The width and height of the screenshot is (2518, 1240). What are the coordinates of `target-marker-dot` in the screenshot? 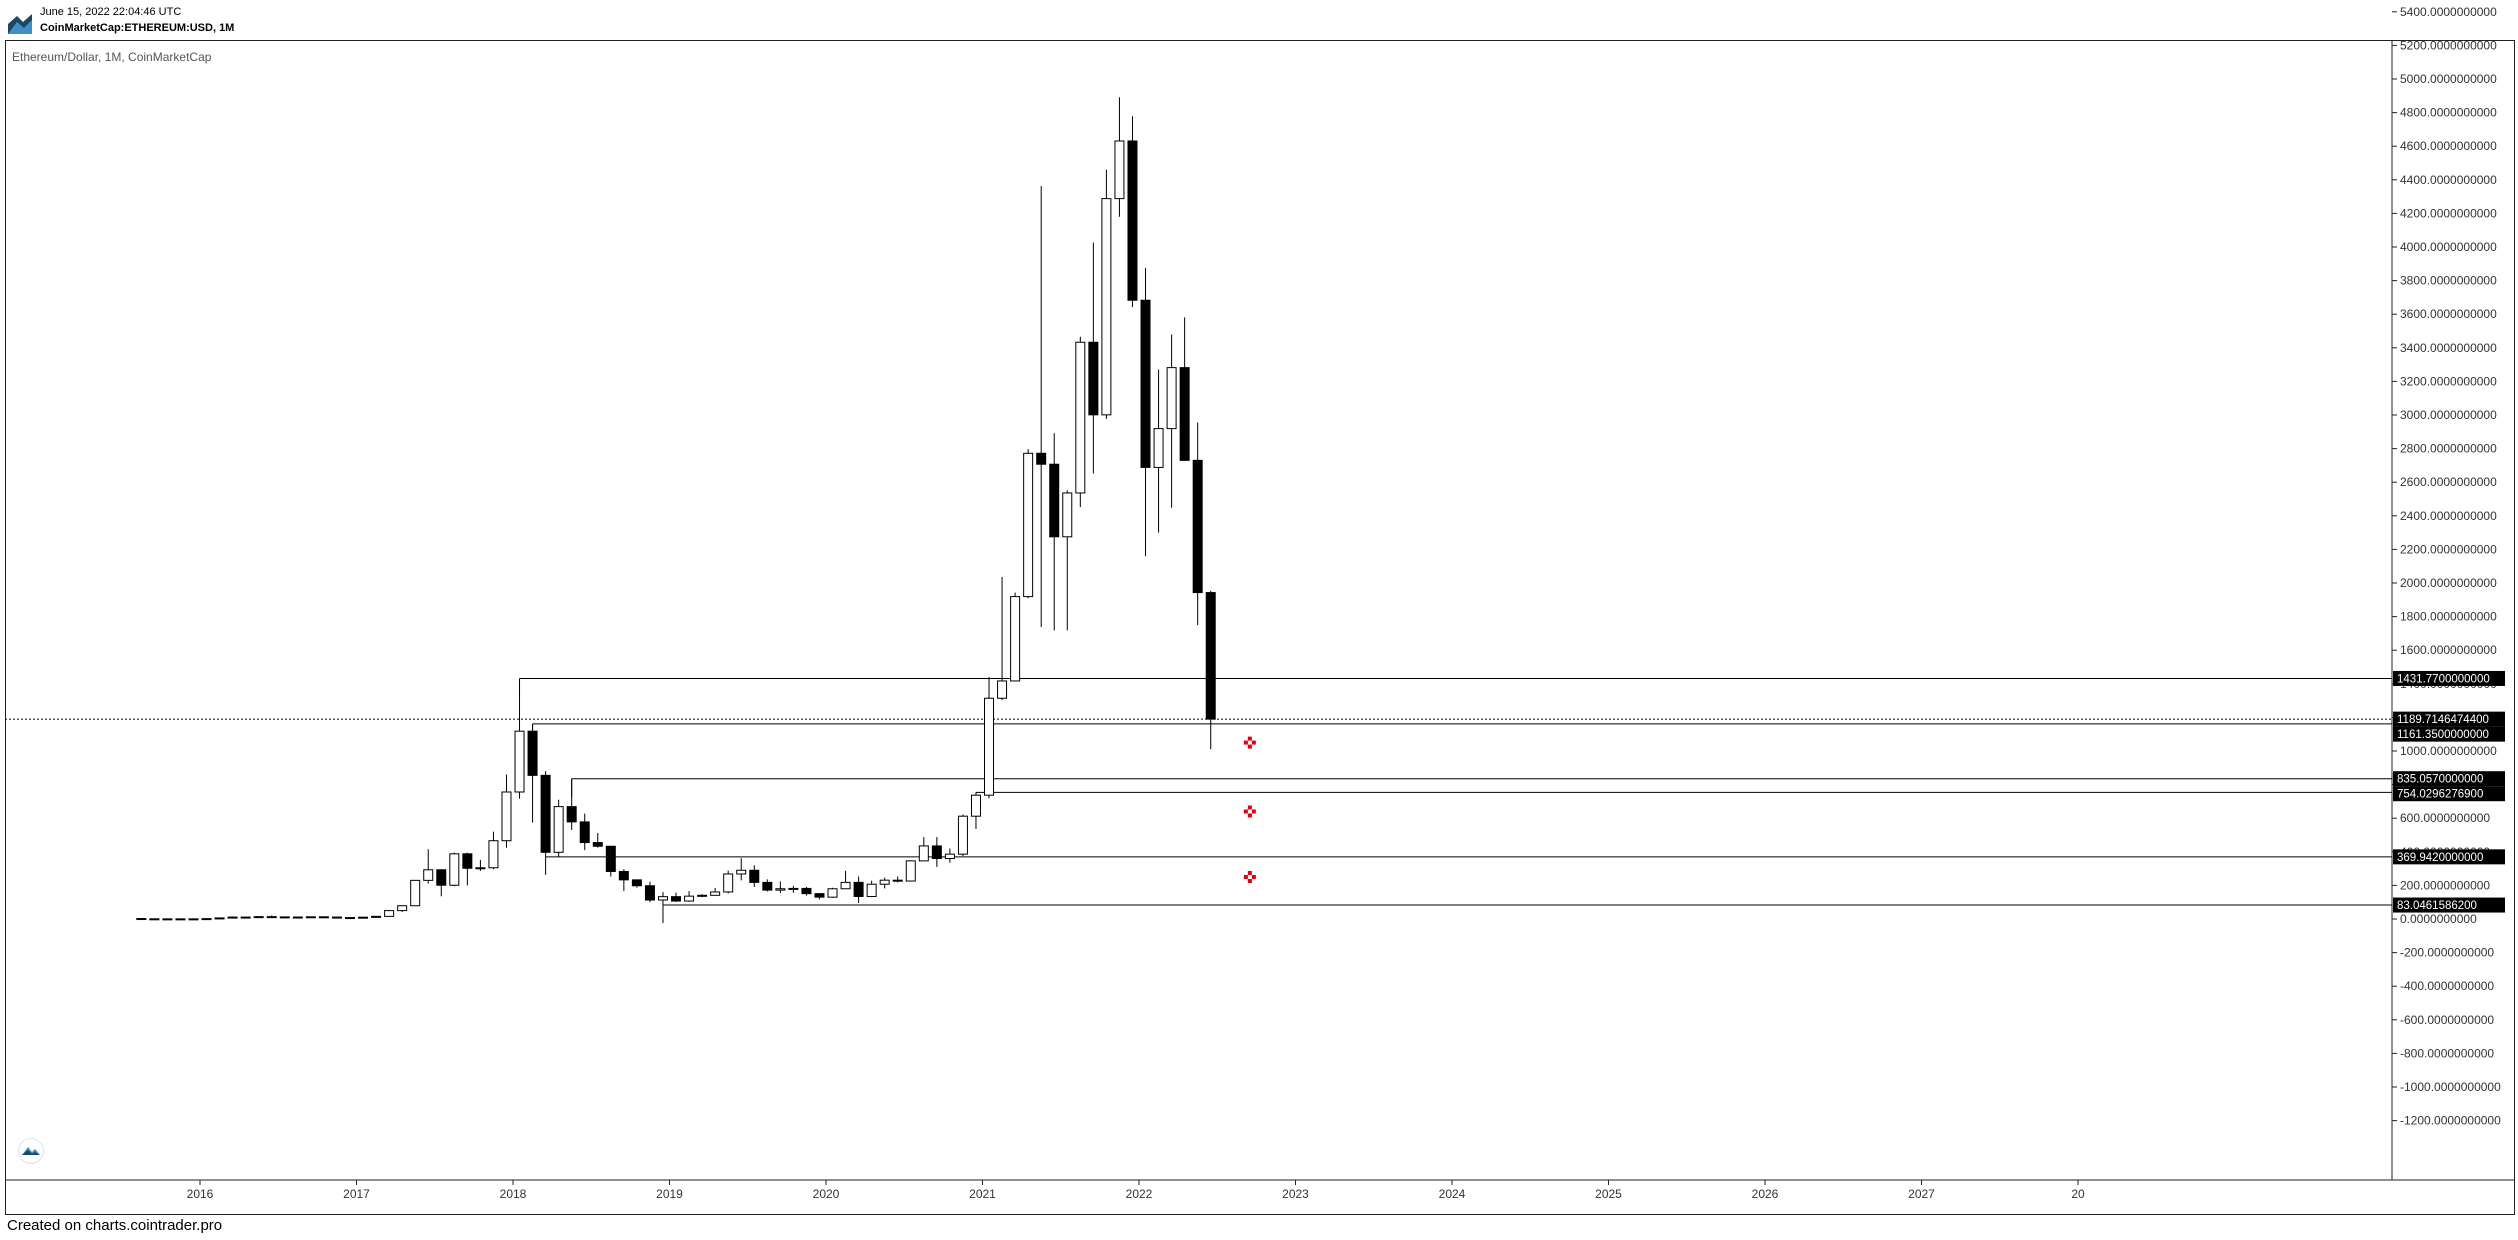 It's located at (1253, 811).